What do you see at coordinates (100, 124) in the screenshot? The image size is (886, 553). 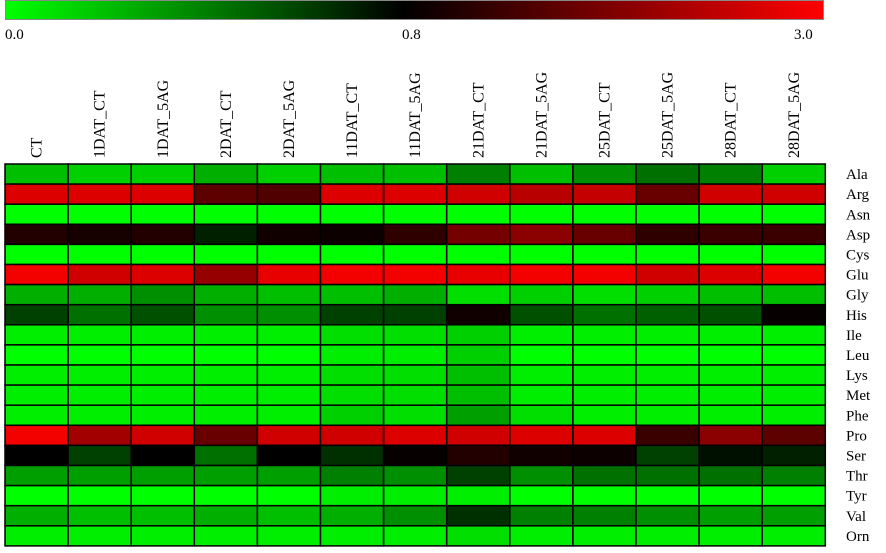 I see `column-label-1dat-ct: 1DAT_CT` at bounding box center [100, 124].